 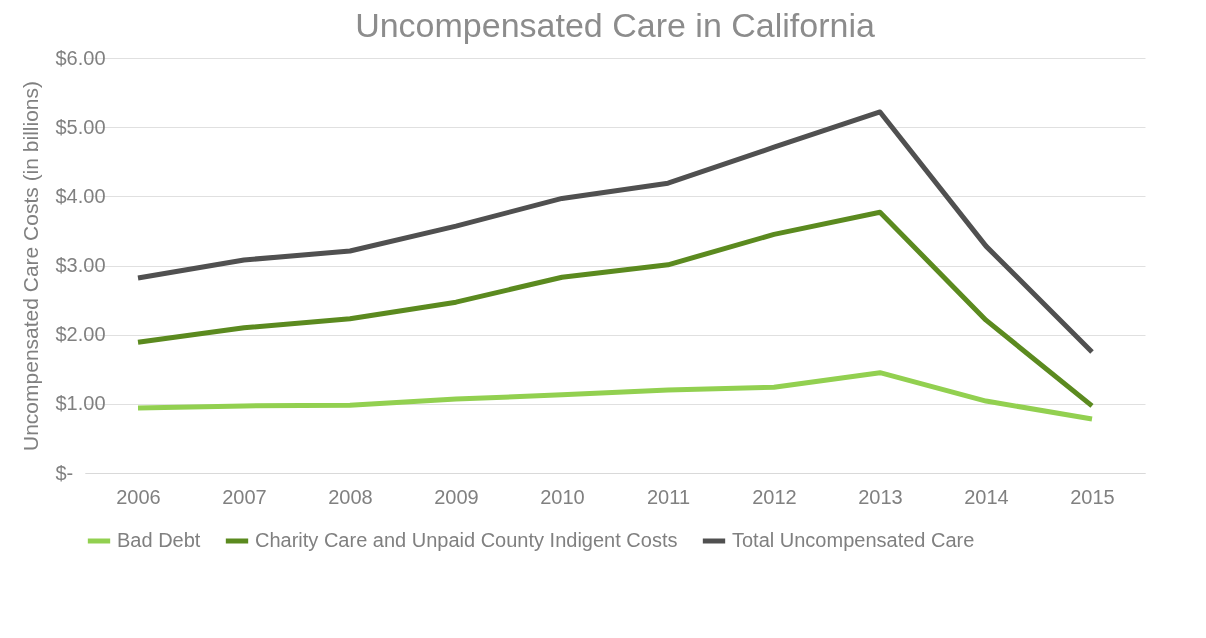 What do you see at coordinates (466, 540) in the screenshot?
I see `legend-label: Charity Care and Unpaid County Indigent Costs` at bounding box center [466, 540].